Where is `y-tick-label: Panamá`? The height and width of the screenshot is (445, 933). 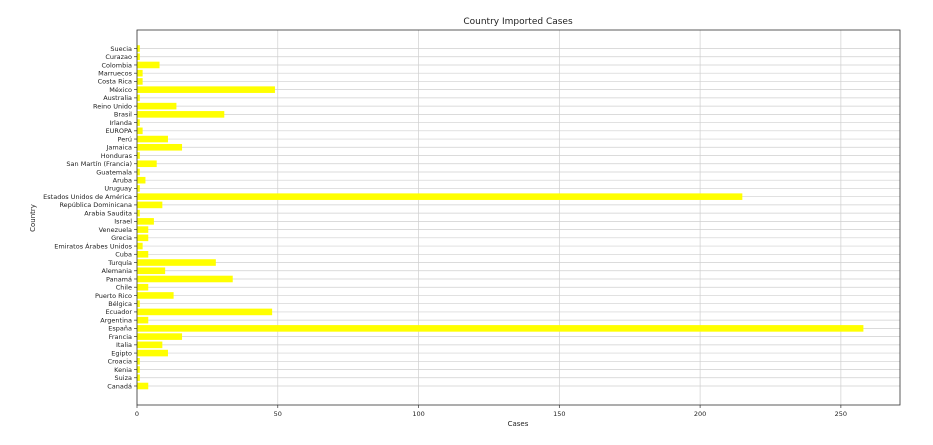 y-tick-label: Panamá is located at coordinates (119, 279).